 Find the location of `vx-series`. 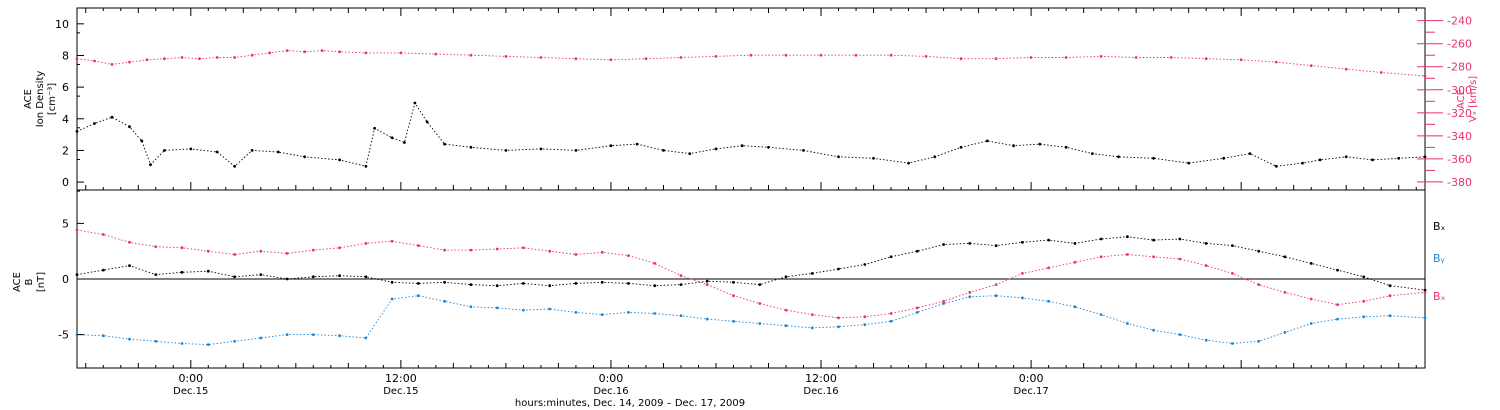

vx-series is located at coordinates (751, 63).